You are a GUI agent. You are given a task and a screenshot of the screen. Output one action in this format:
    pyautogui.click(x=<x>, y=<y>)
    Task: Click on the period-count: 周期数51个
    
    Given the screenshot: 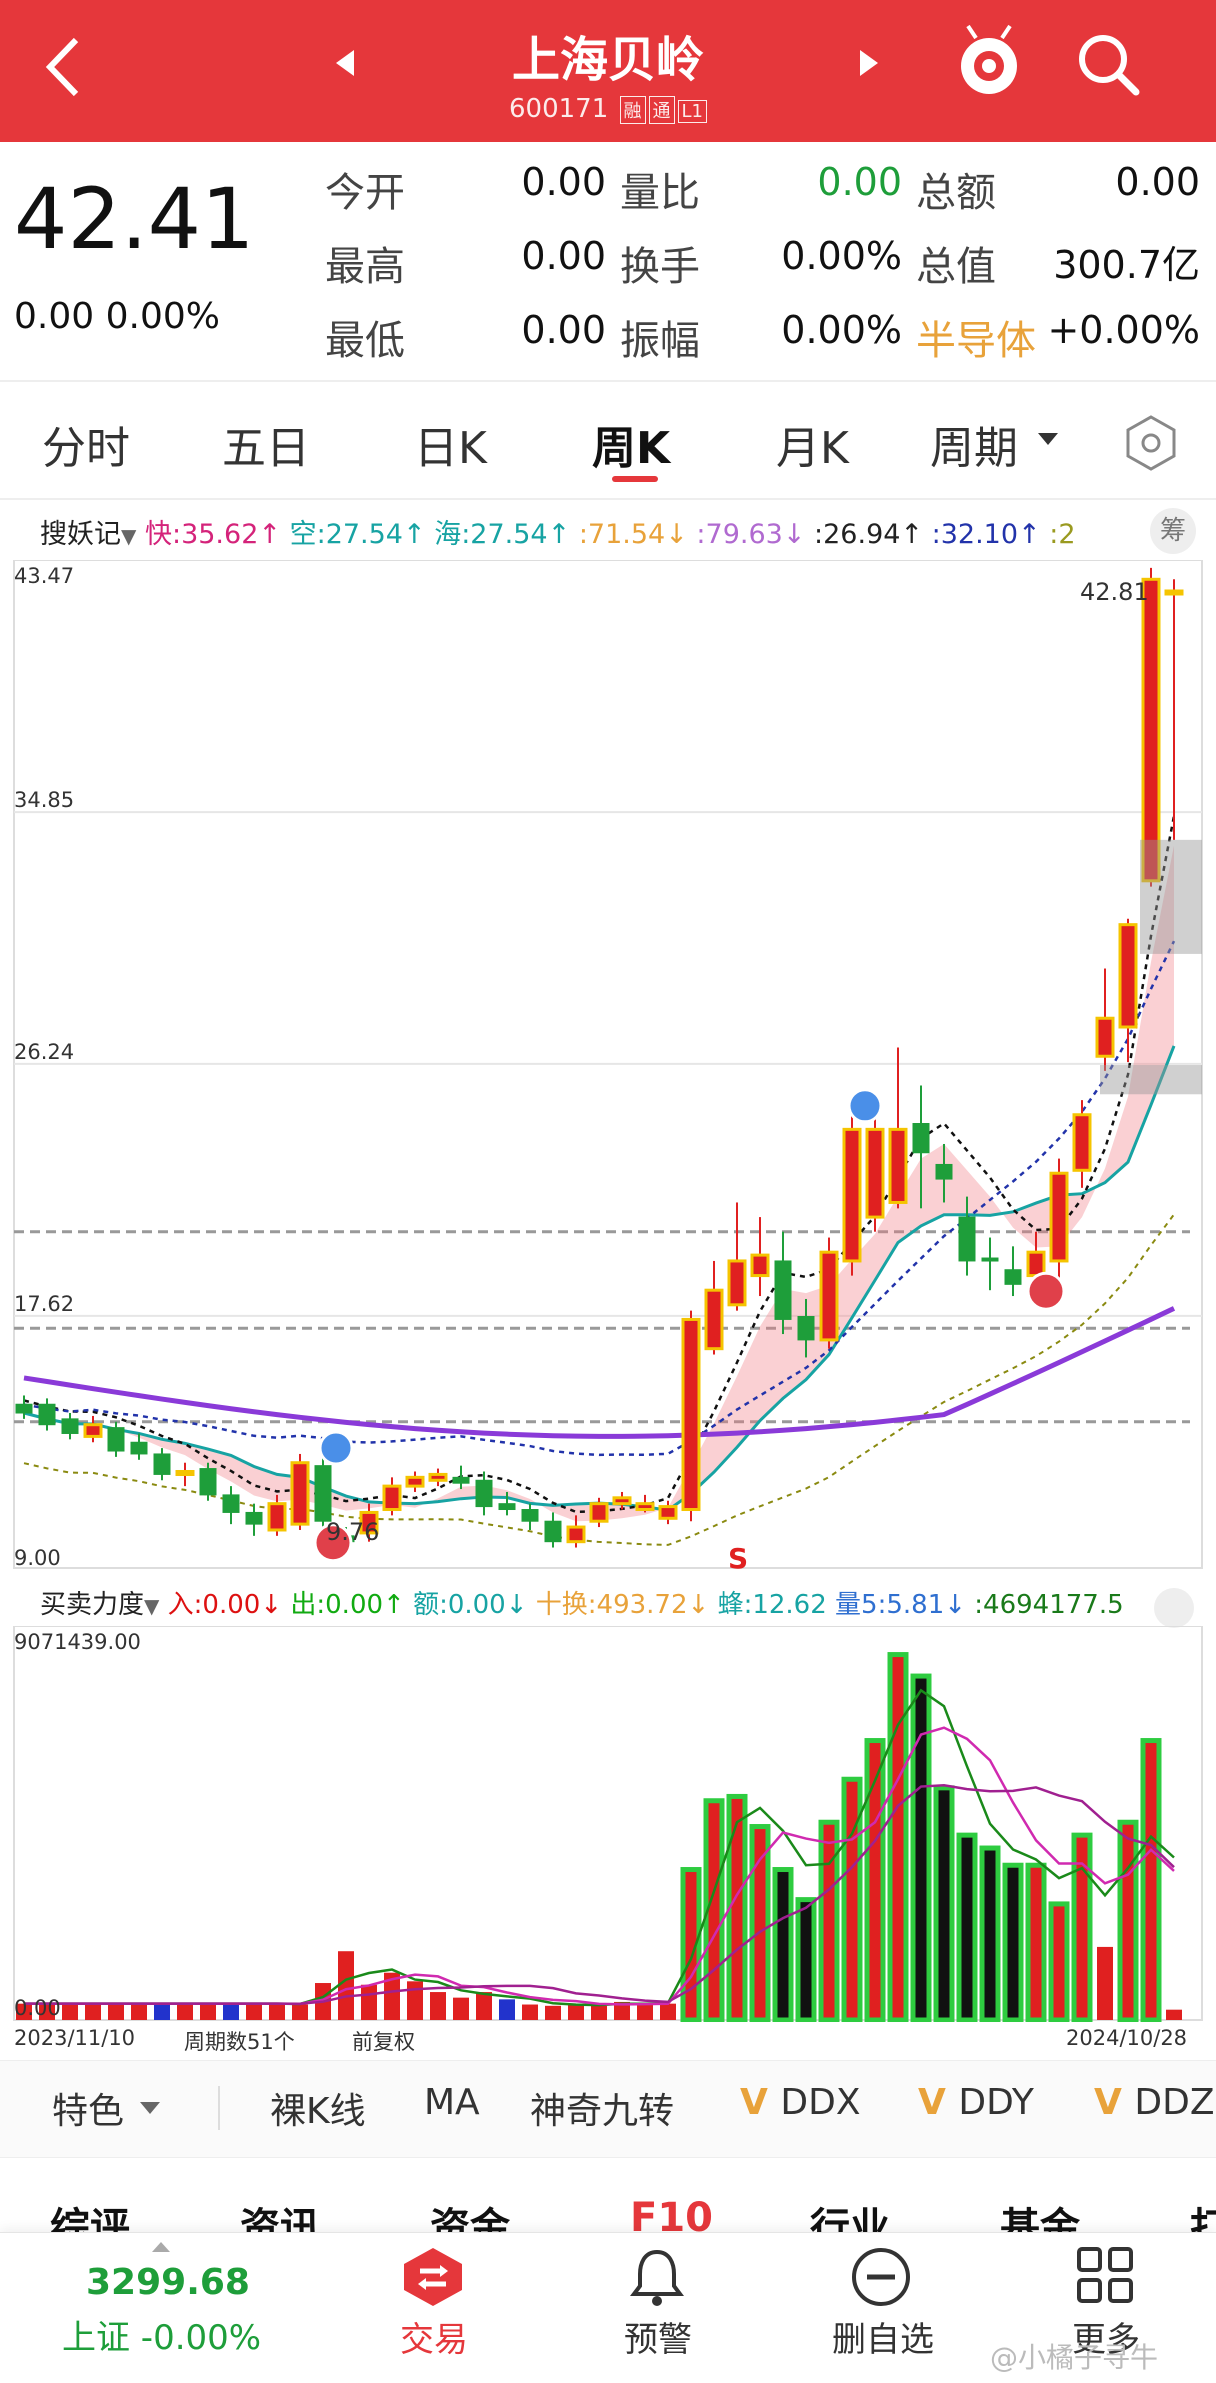 What is the action you would take?
    pyautogui.click(x=239, y=2042)
    